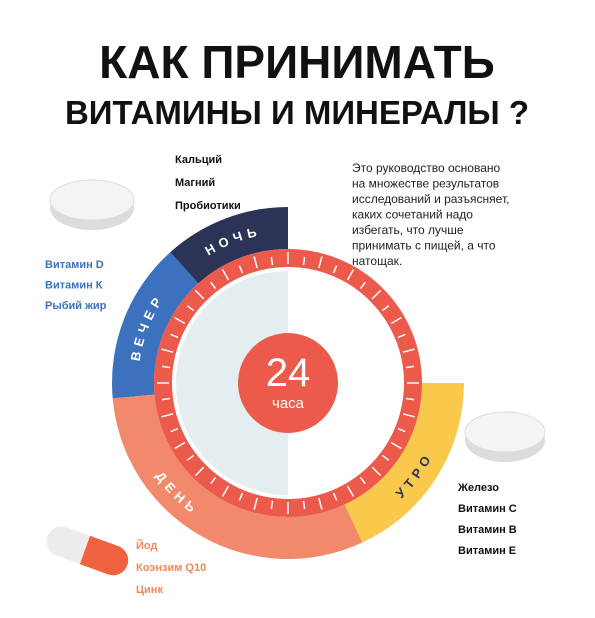  I want to click on day-segment, so click(237, 477).